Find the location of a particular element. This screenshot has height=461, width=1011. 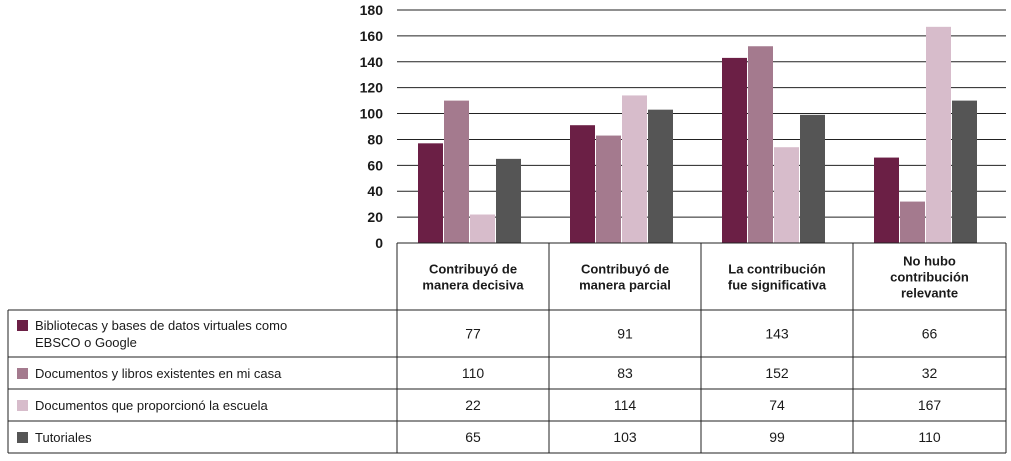

legend-label: EBSCO o Google is located at coordinates (86, 342).